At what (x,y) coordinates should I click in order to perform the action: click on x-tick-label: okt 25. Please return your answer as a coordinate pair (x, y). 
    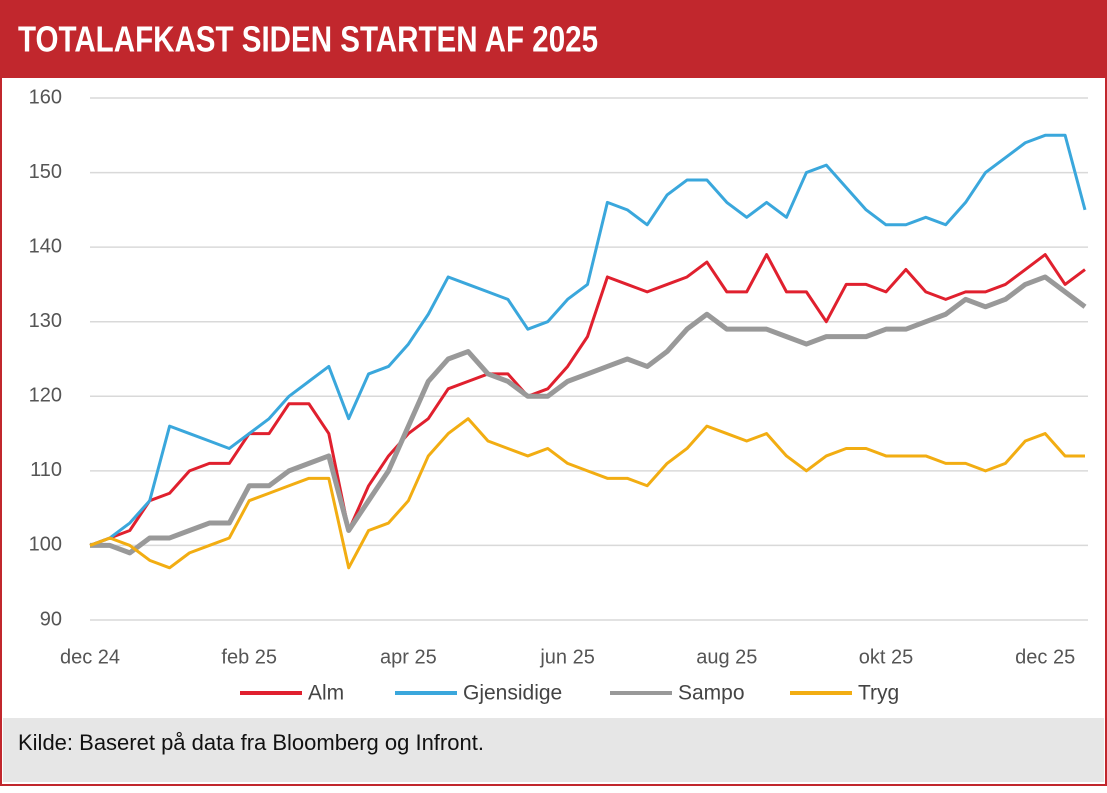
    Looking at the image, I should click on (886, 657).